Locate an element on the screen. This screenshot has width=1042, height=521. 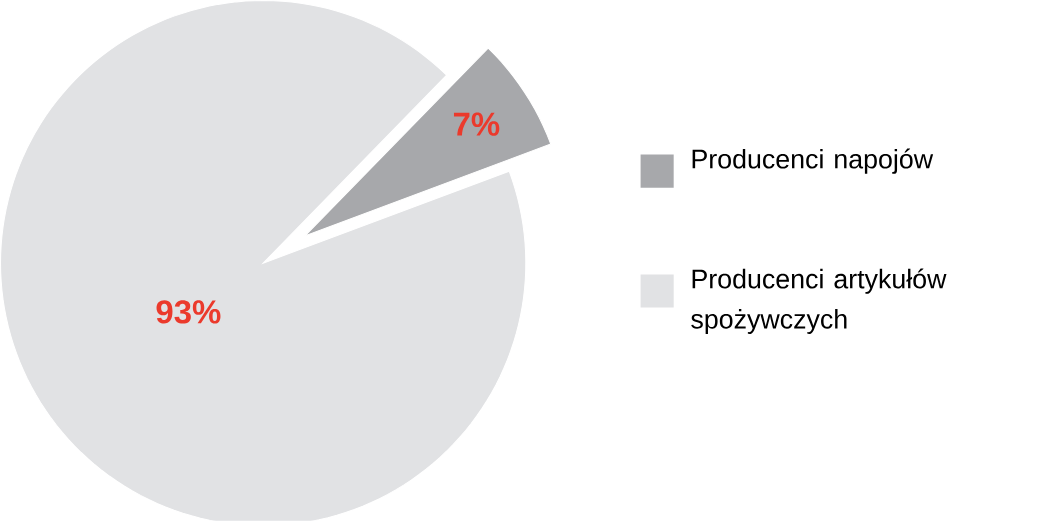
legend-label: Producenci artykułów spożywczych is located at coordinates (819, 301).